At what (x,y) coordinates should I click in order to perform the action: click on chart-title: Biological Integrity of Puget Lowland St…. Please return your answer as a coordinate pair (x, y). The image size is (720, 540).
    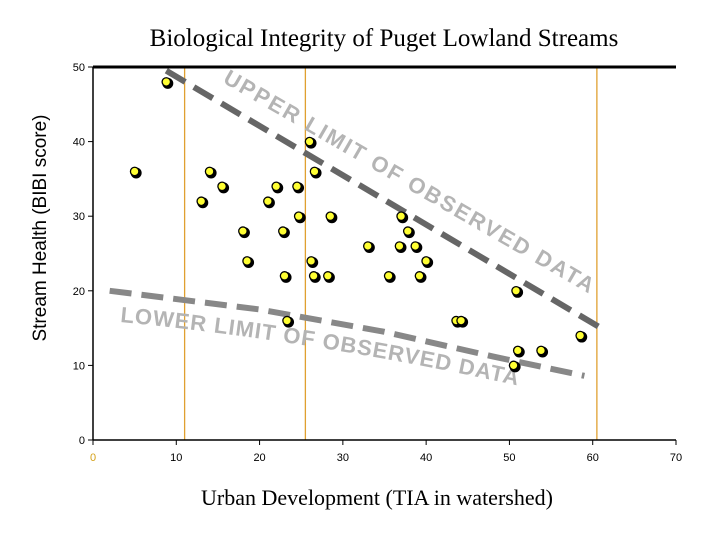
    Looking at the image, I should click on (384, 38).